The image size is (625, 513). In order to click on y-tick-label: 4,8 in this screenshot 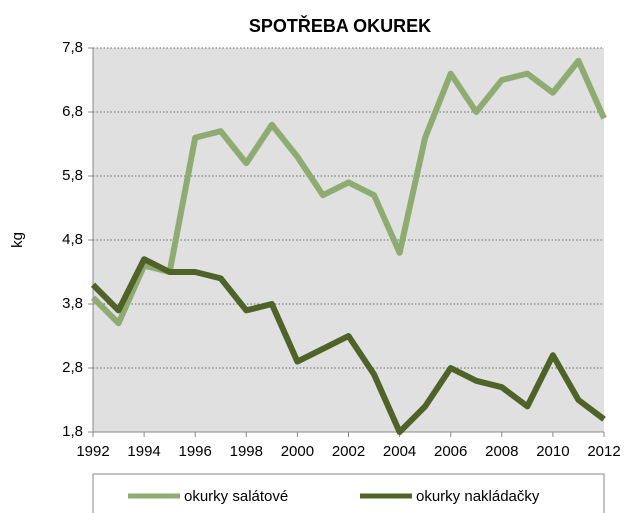, I will do `click(72, 239)`.